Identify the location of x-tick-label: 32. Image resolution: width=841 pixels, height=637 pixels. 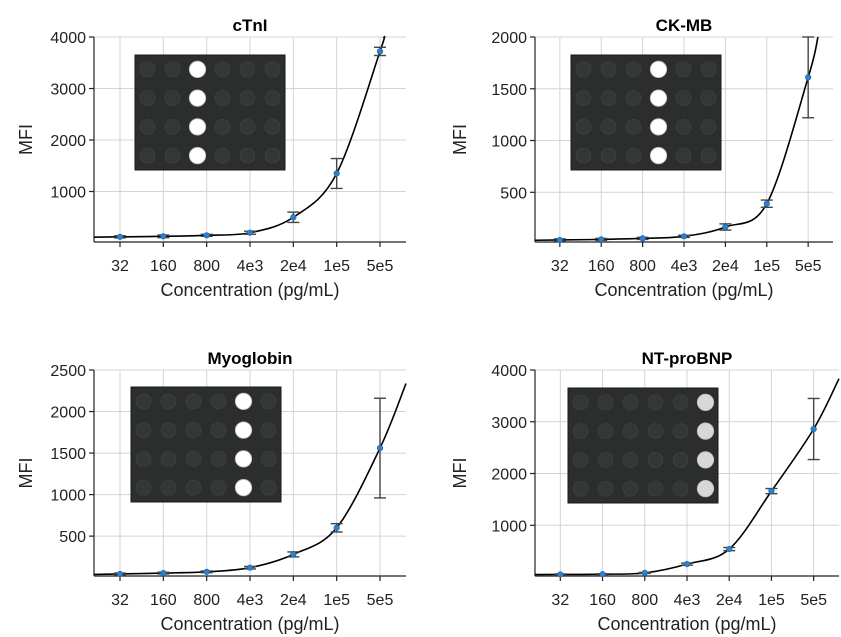
(560, 266).